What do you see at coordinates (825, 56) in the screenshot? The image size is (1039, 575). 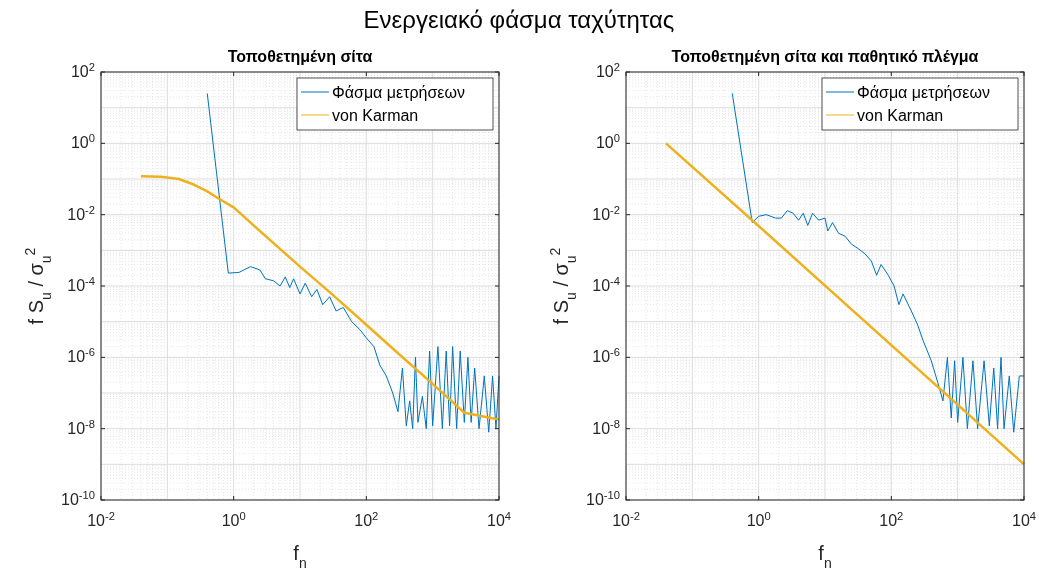 I see `chart-title: Τοποθετημένη σίτα και παθητικό πλέγμα` at bounding box center [825, 56].